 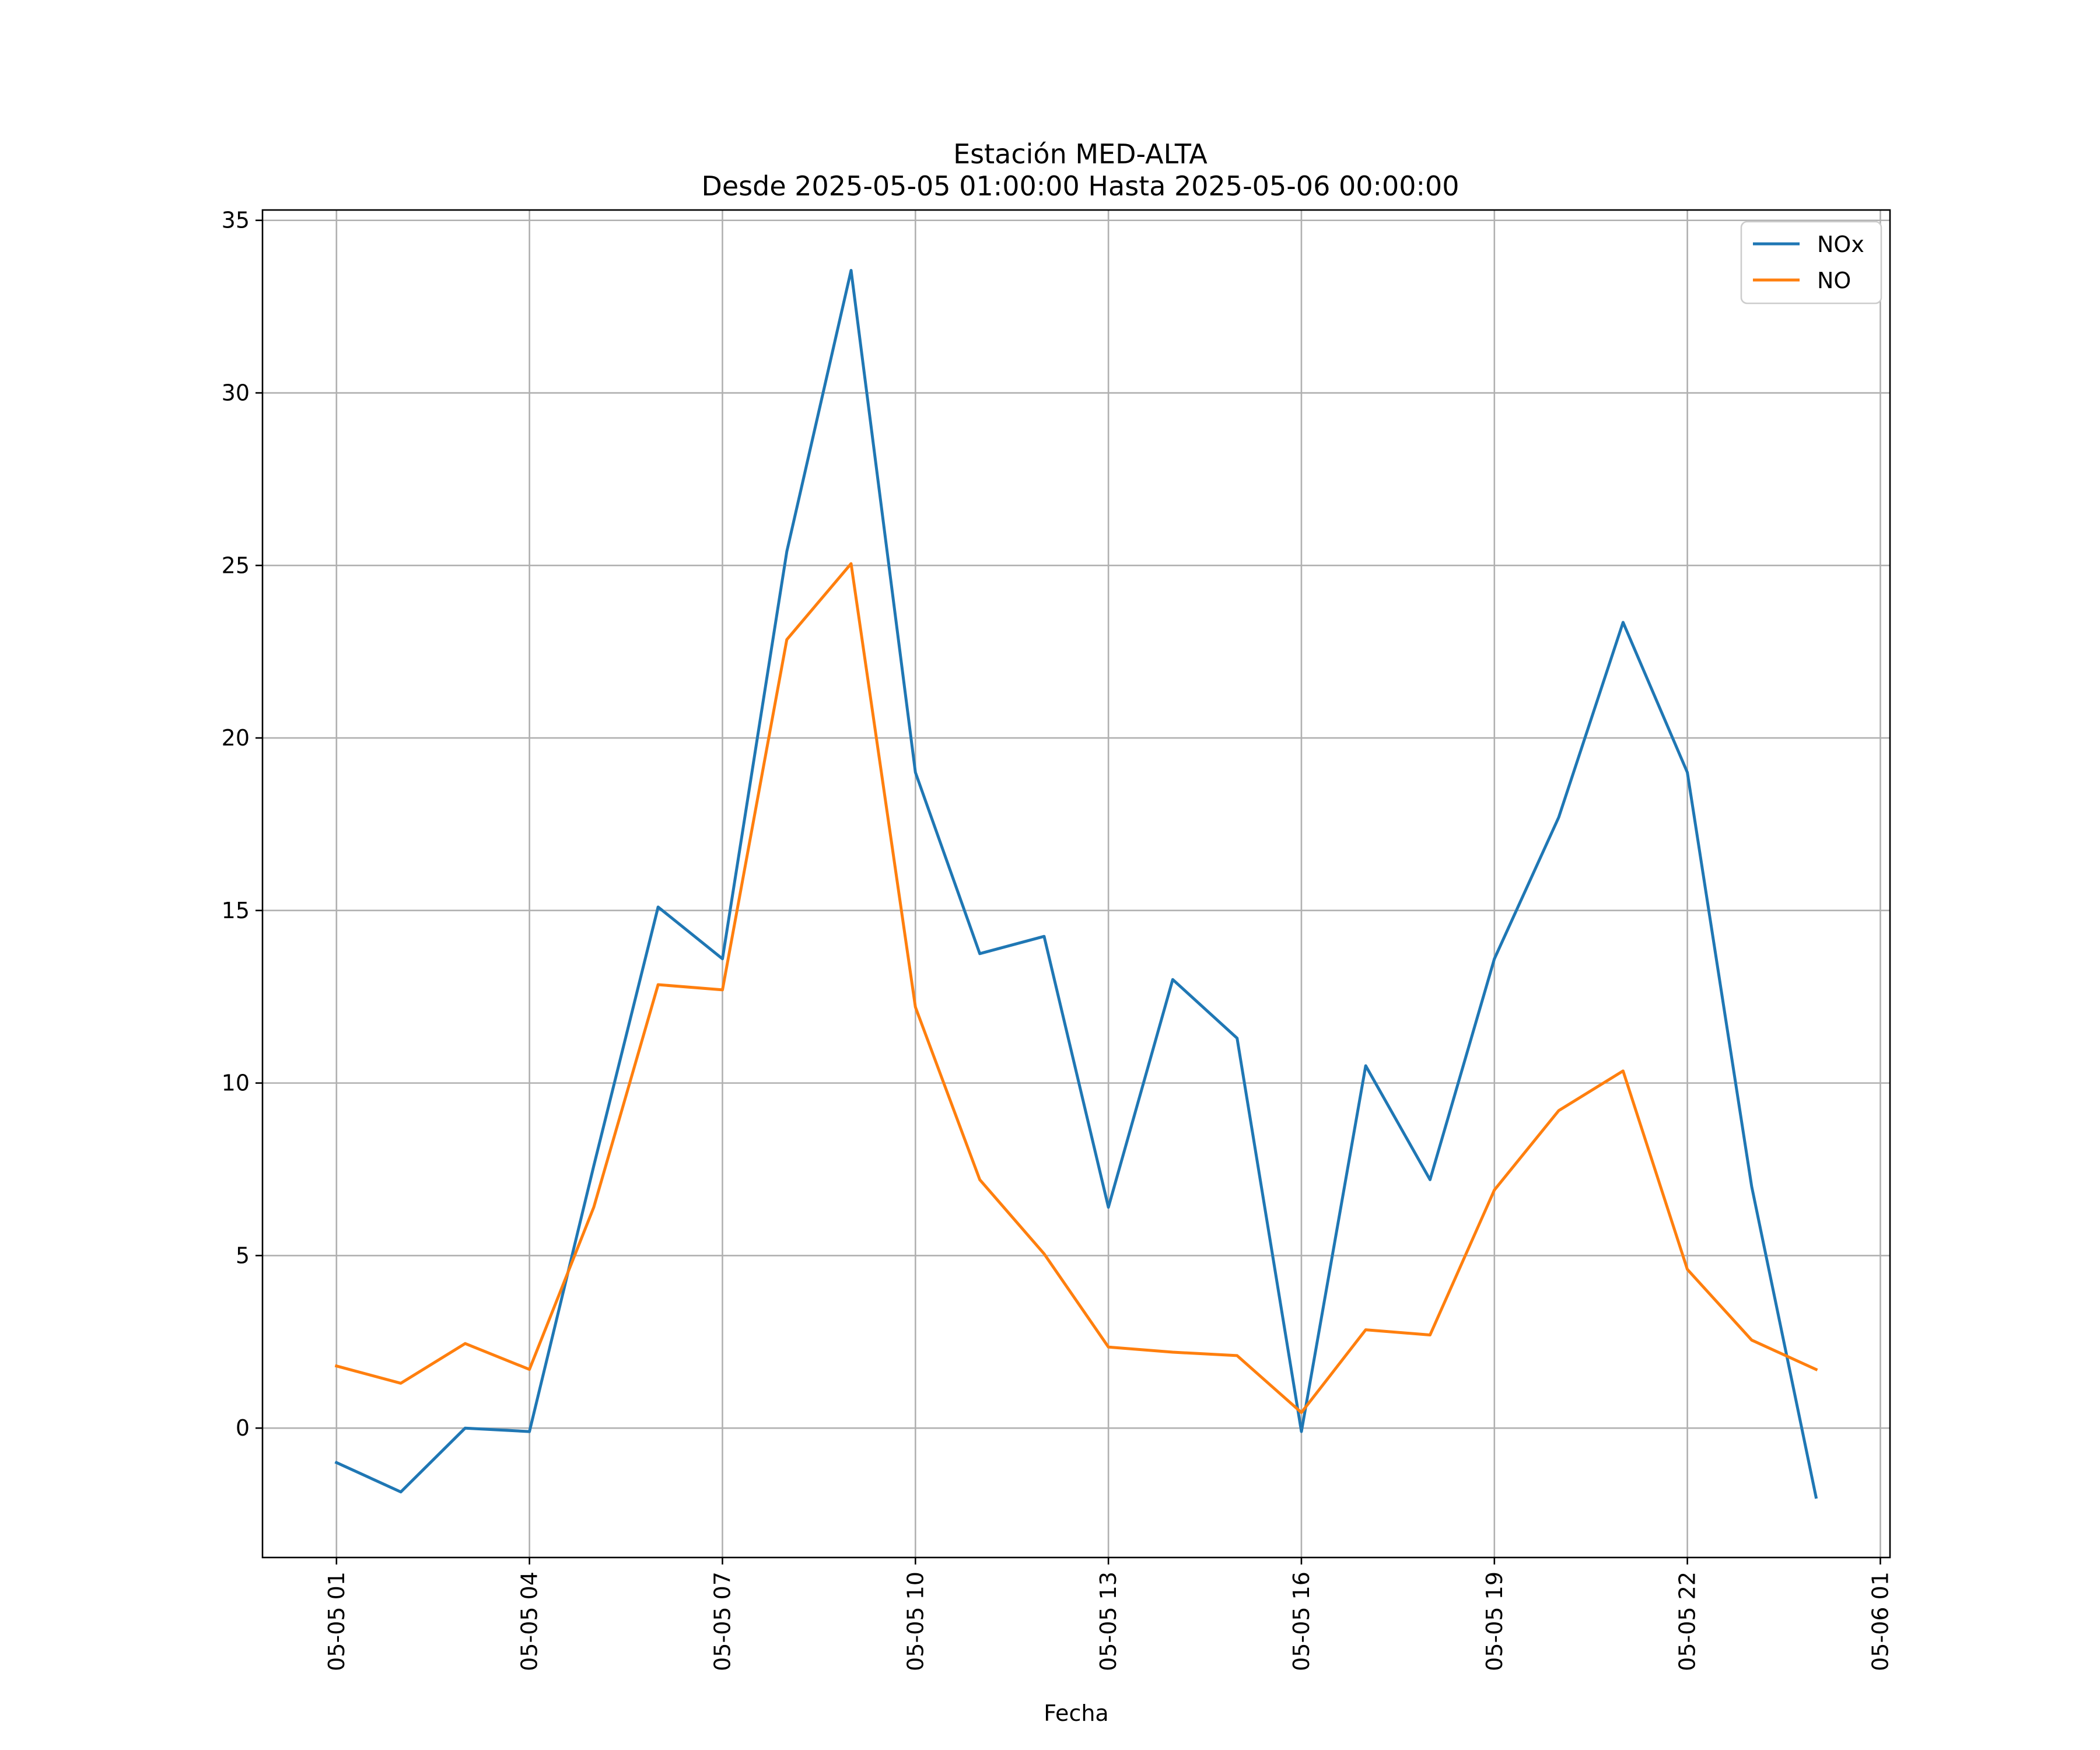 What do you see at coordinates (915, 1622) in the screenshot?
I see `x-tick-label: 05-05 10` at bounding box center [915, 1622].